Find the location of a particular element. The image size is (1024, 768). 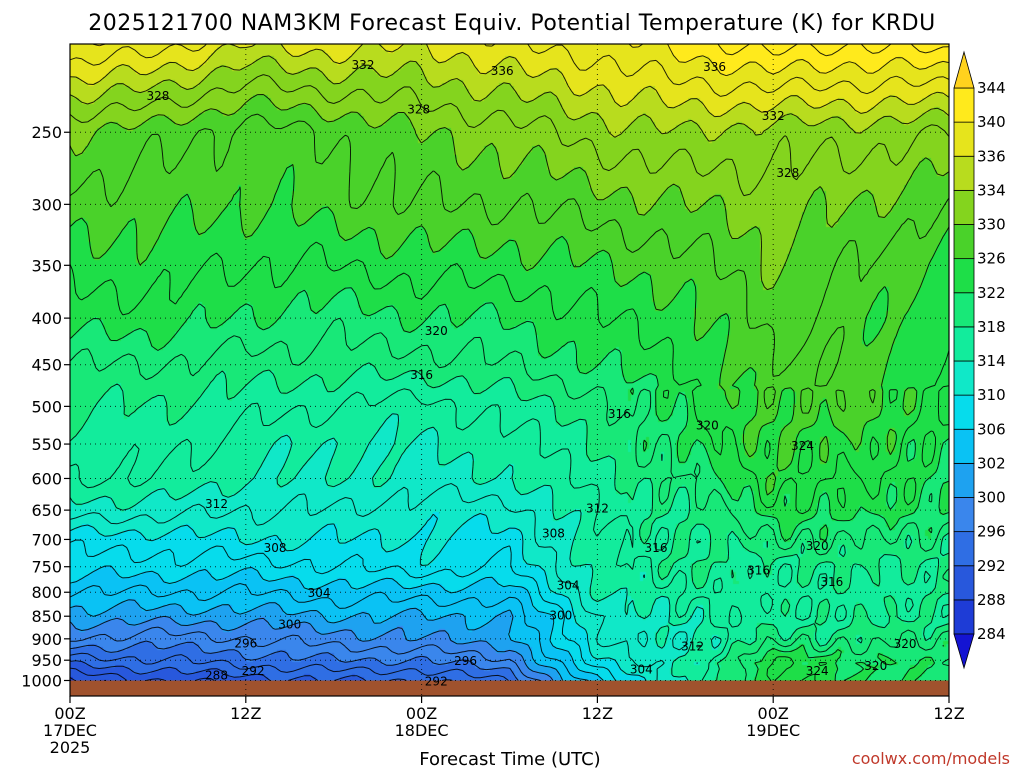

credit-text: coolwx.com/models is located at coordinates (931, 758).